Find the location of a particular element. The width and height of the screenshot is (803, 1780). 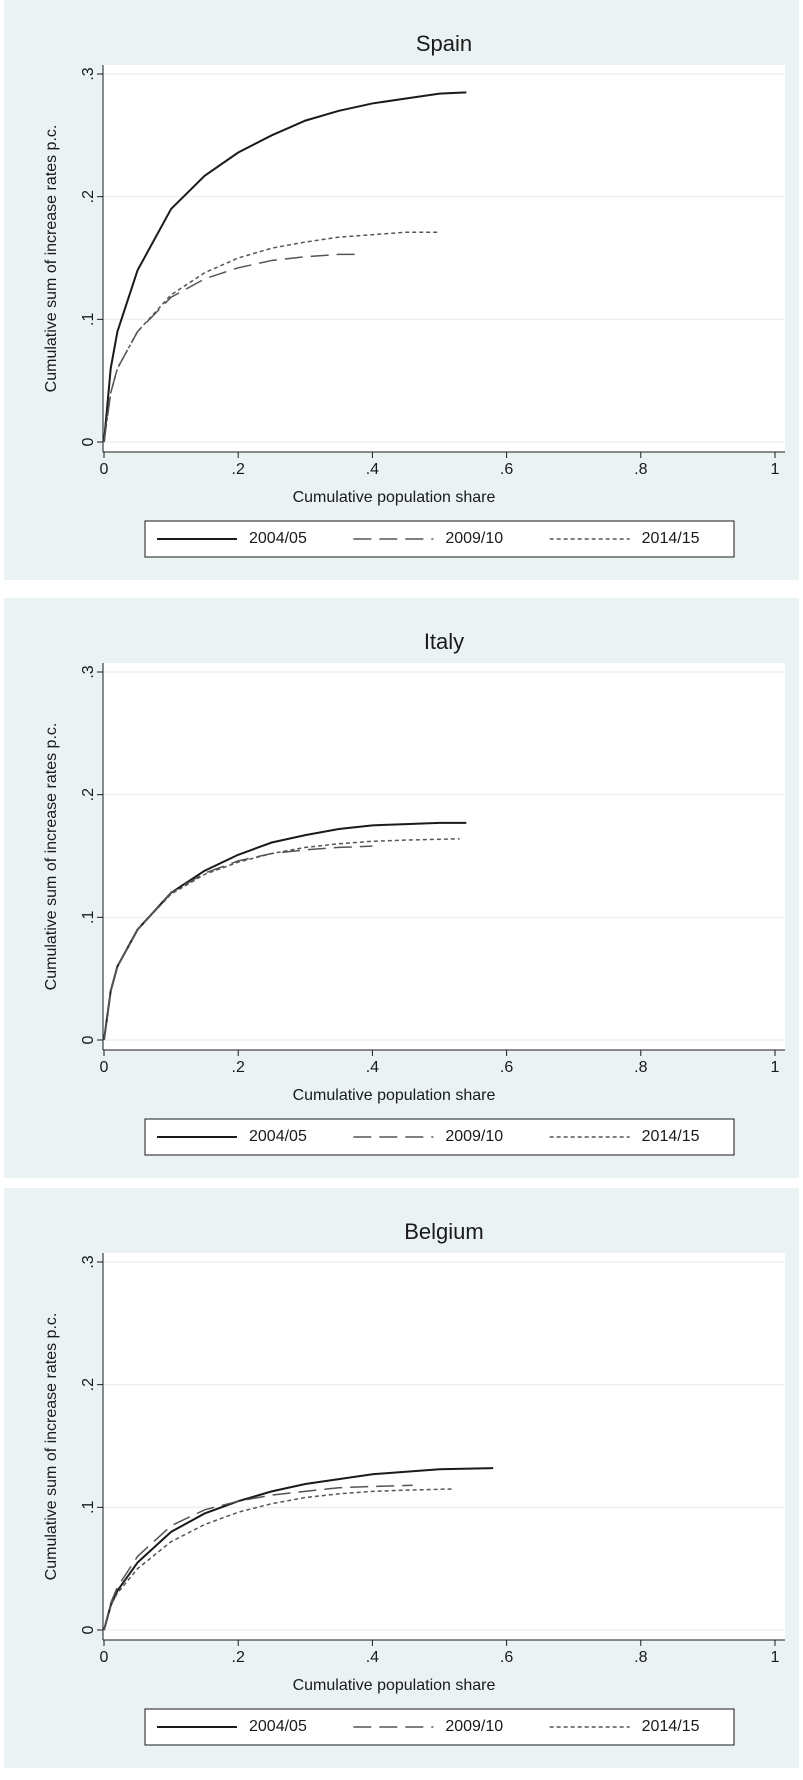

chart-title: Belgium is located at coordinates (443, 1231).